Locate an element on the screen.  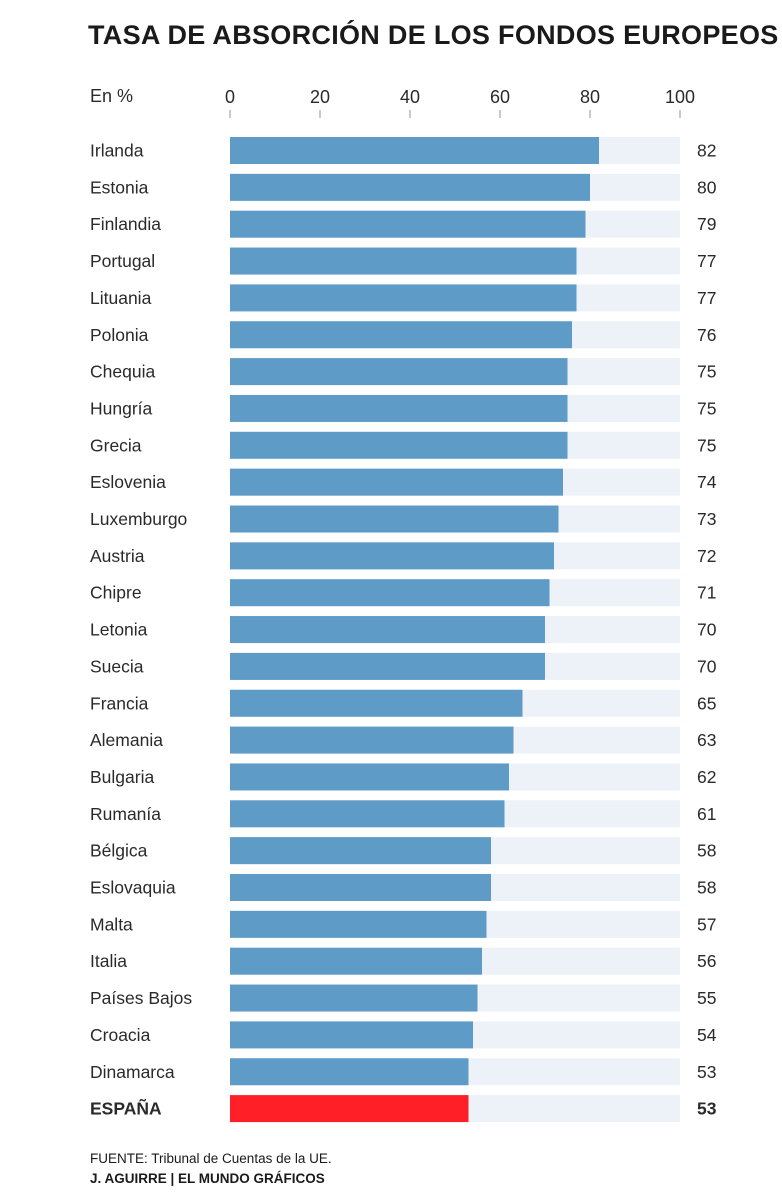
value-label: 57 is located at coordinates (706, 924).